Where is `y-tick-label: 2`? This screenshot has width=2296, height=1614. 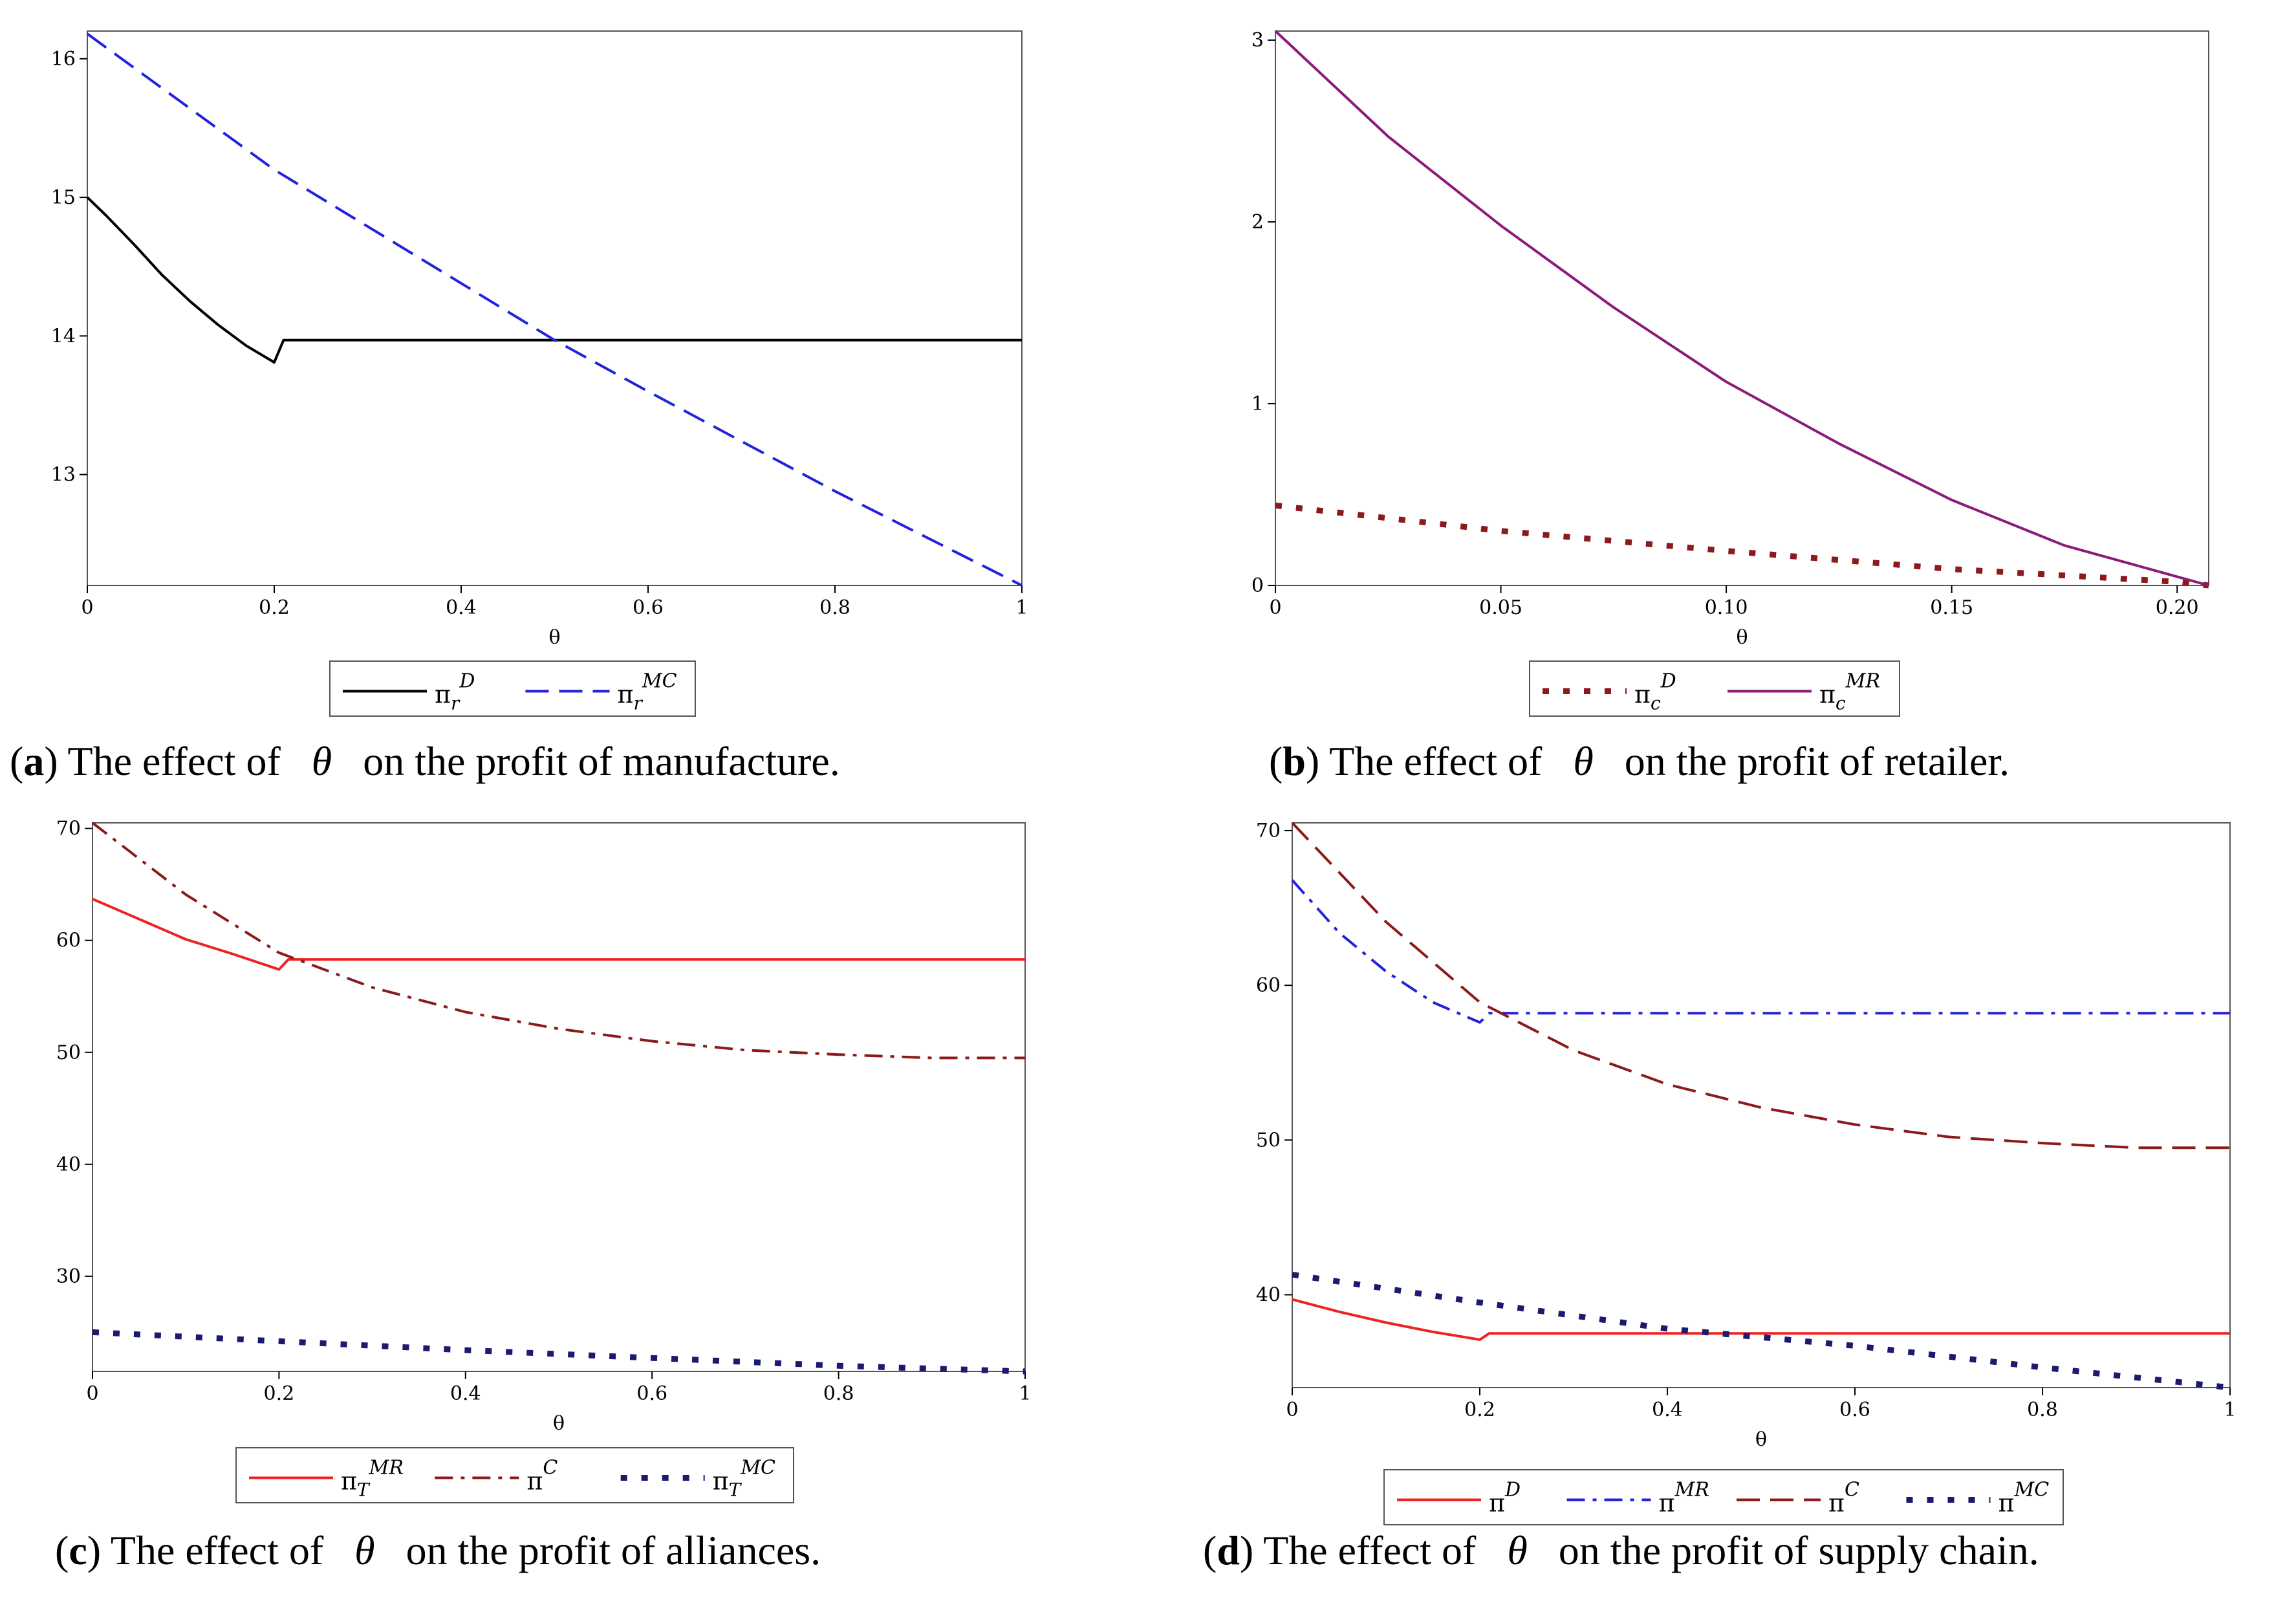 y-tick-label: 2 is located at coordinates (1257, 222).